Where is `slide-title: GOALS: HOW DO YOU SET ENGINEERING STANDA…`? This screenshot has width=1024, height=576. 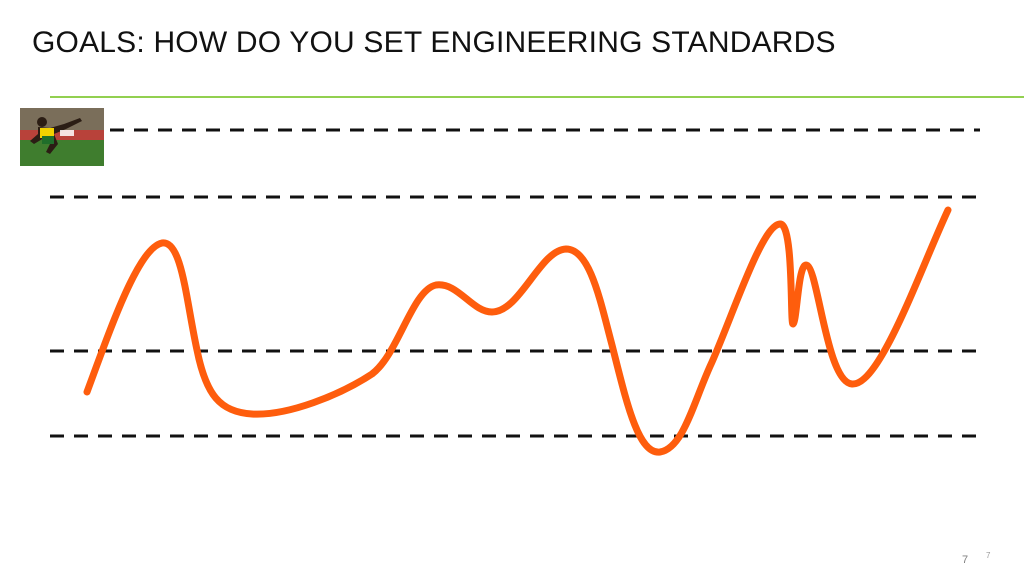
slide-title: GOALS: HOW DO YOU SET ENGINEERING STANDA… is located at coordinates (434, 42).